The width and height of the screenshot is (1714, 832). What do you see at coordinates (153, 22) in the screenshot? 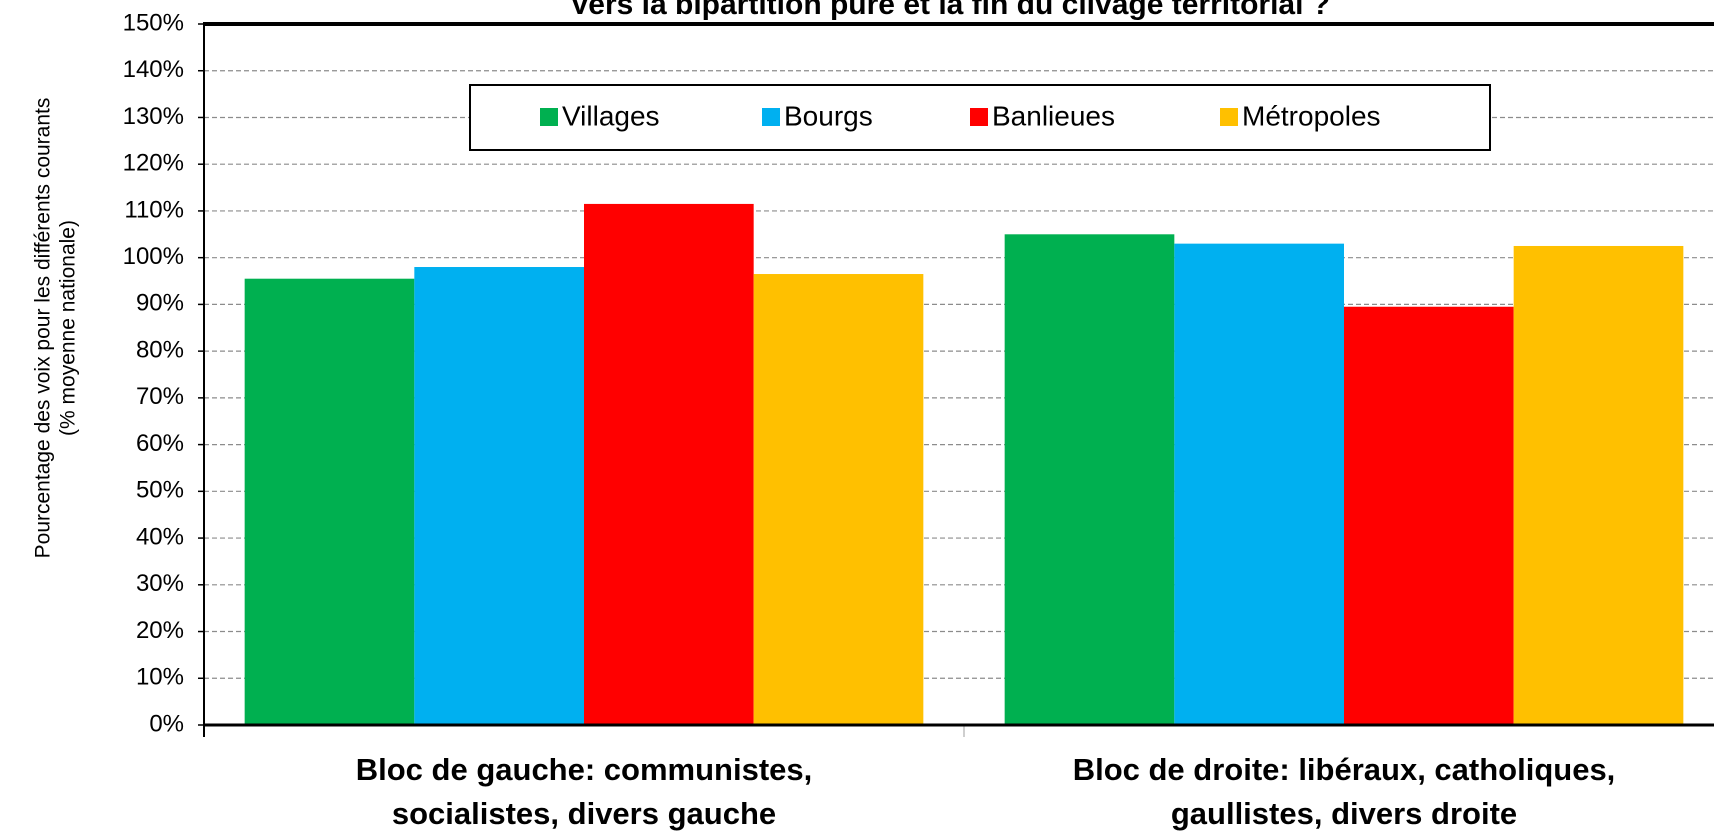
I see `y-tick-label: 150%` at bounding box center [153, 22].